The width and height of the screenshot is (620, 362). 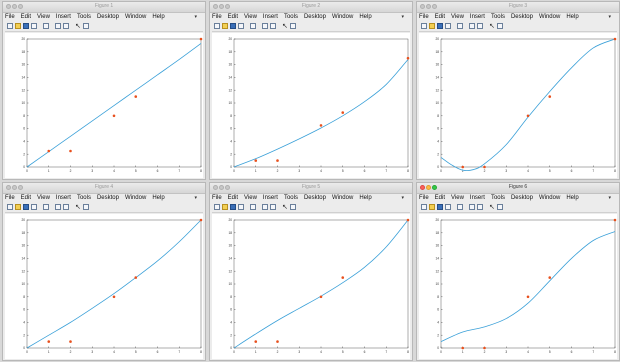 I want to click on window-titlebar: Figure 2, so click(x=311, y=7).